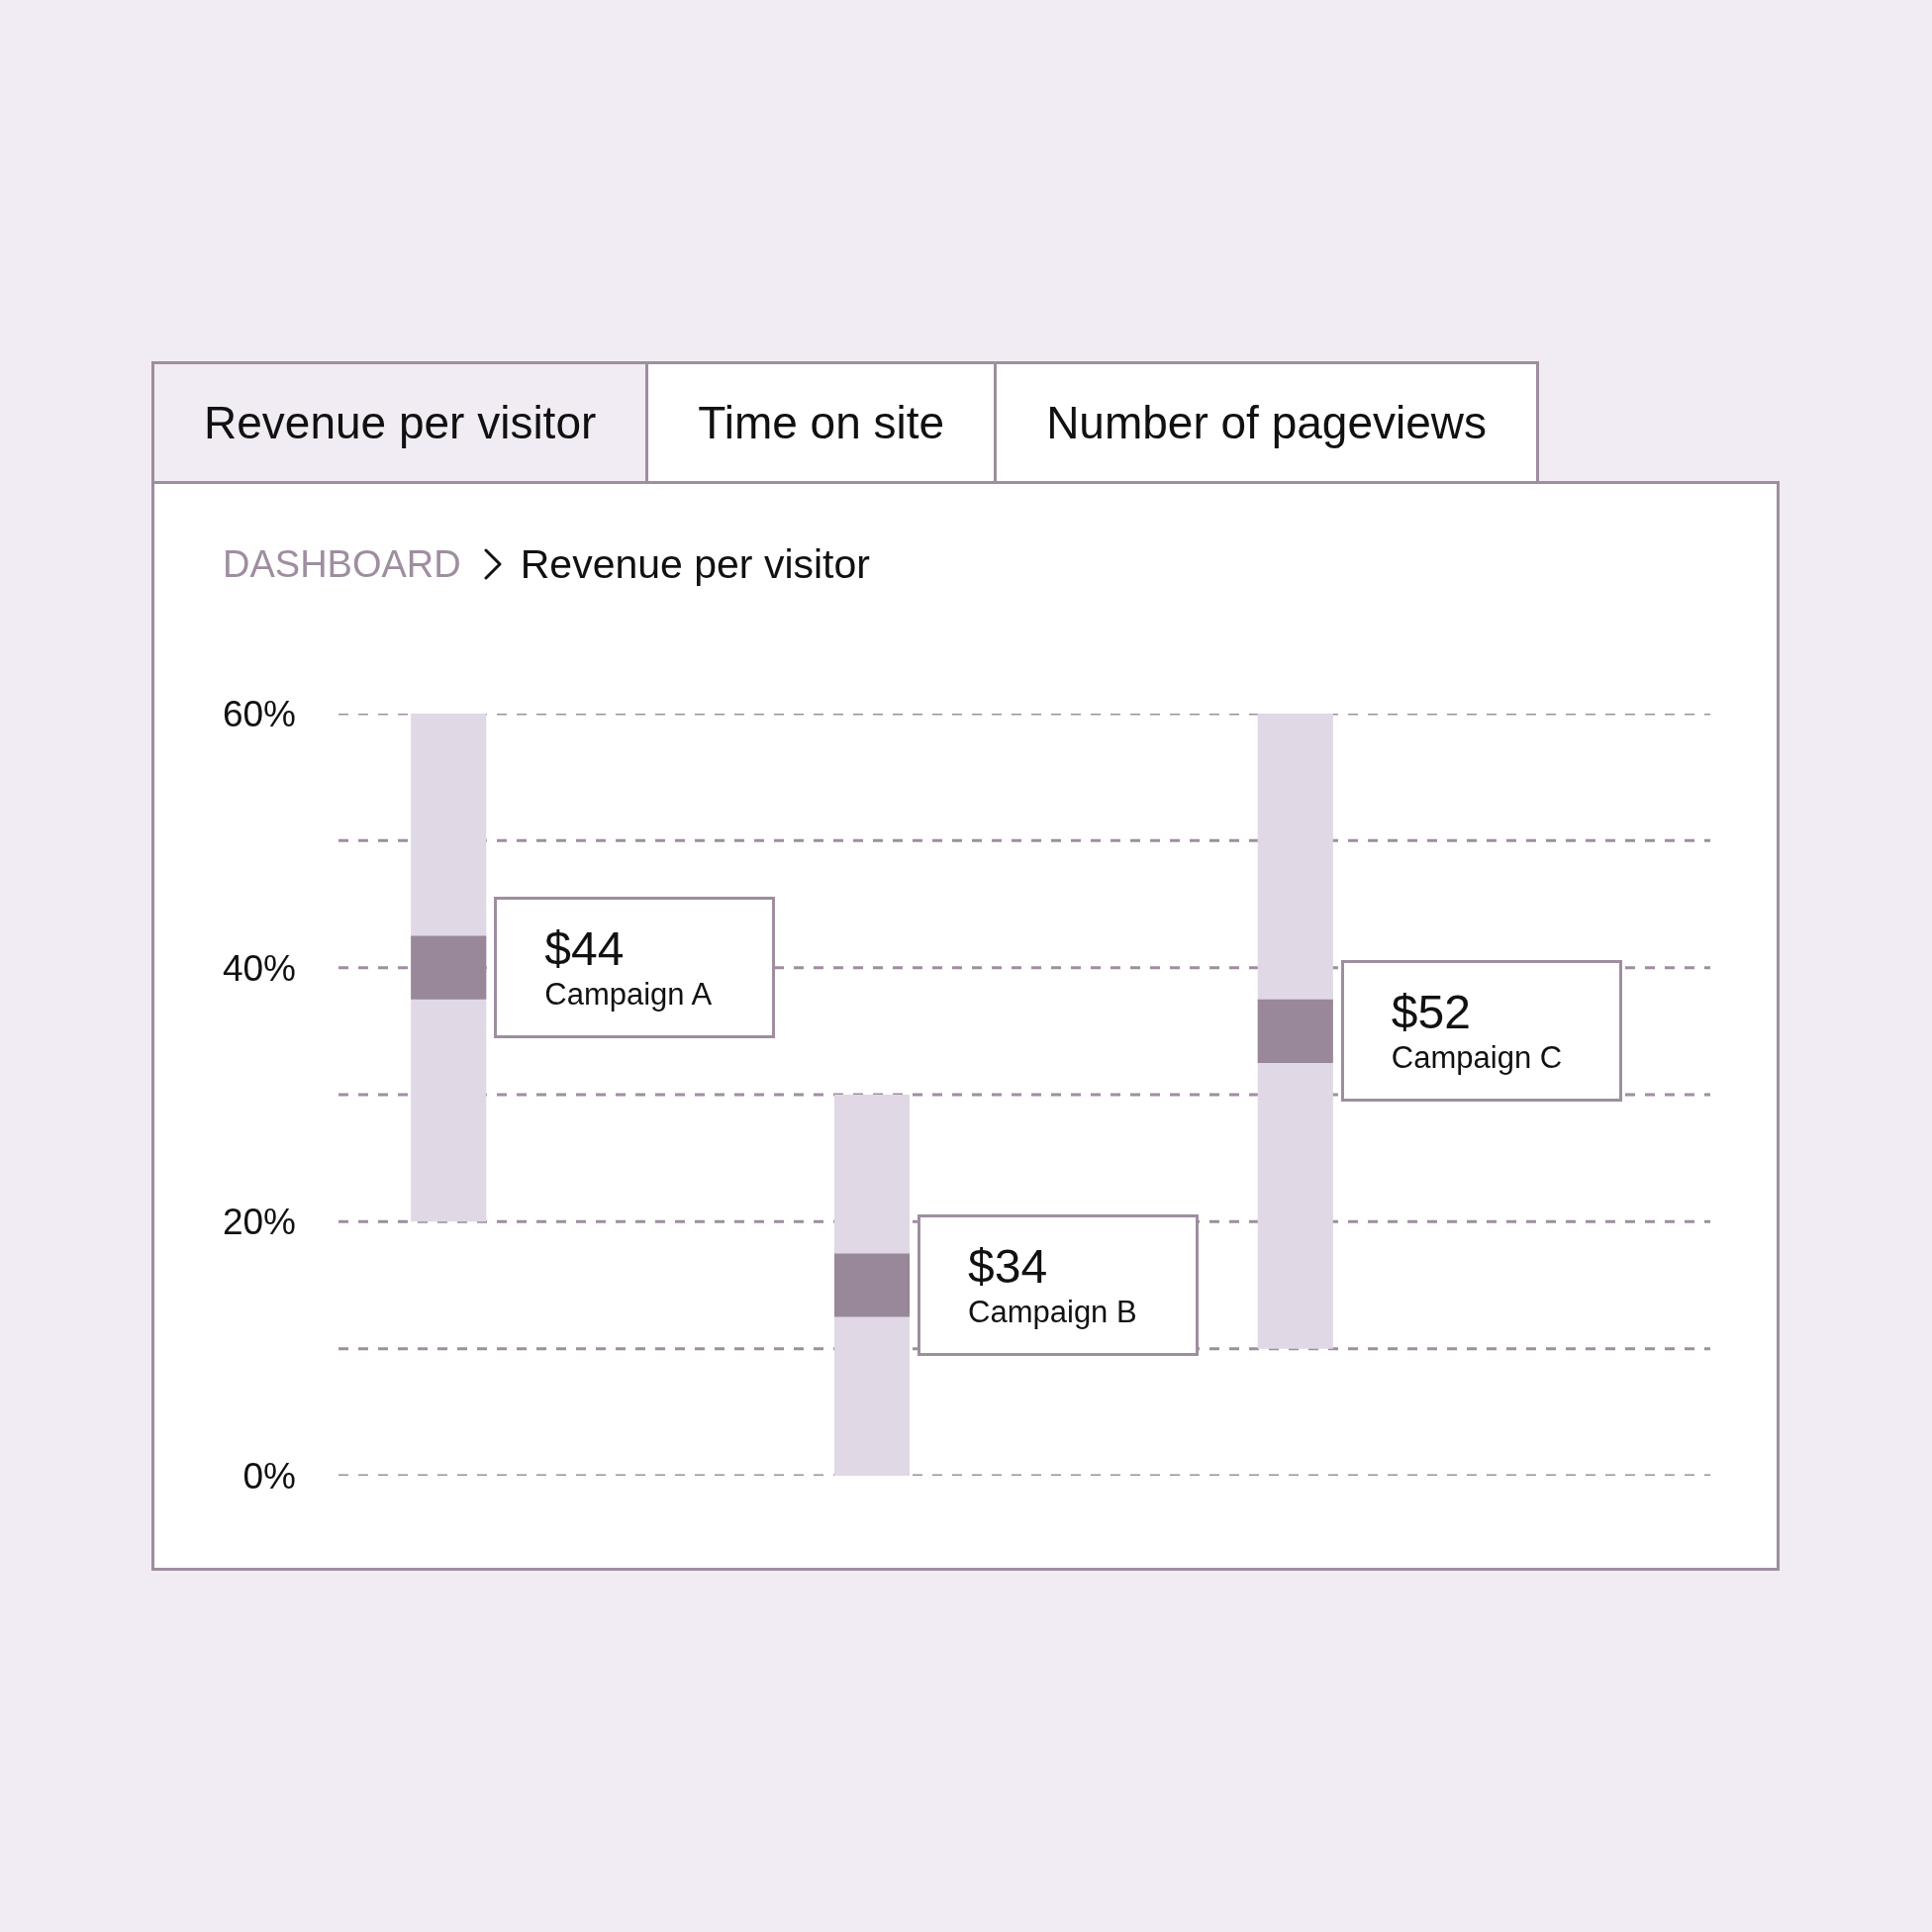 The width and height of the screenshot is (1932, 1932). Describe the element at coordinates (629, 994) in the screenshot. I see `x-tick-label: Campaign A` at that location.